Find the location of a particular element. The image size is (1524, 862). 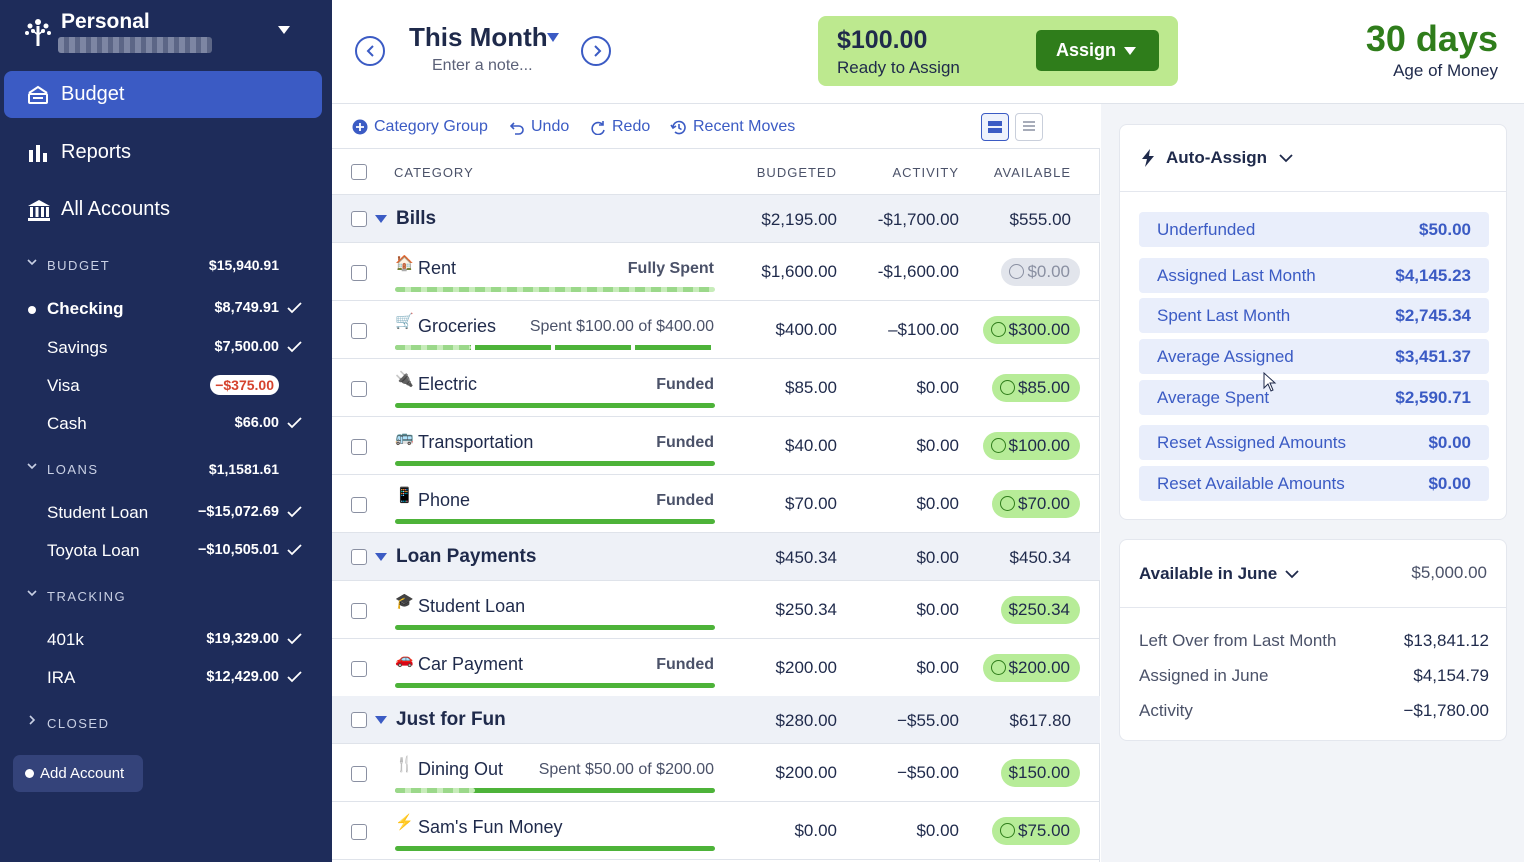

available-pill: $0.00 is located at coordinates (1040, 272).